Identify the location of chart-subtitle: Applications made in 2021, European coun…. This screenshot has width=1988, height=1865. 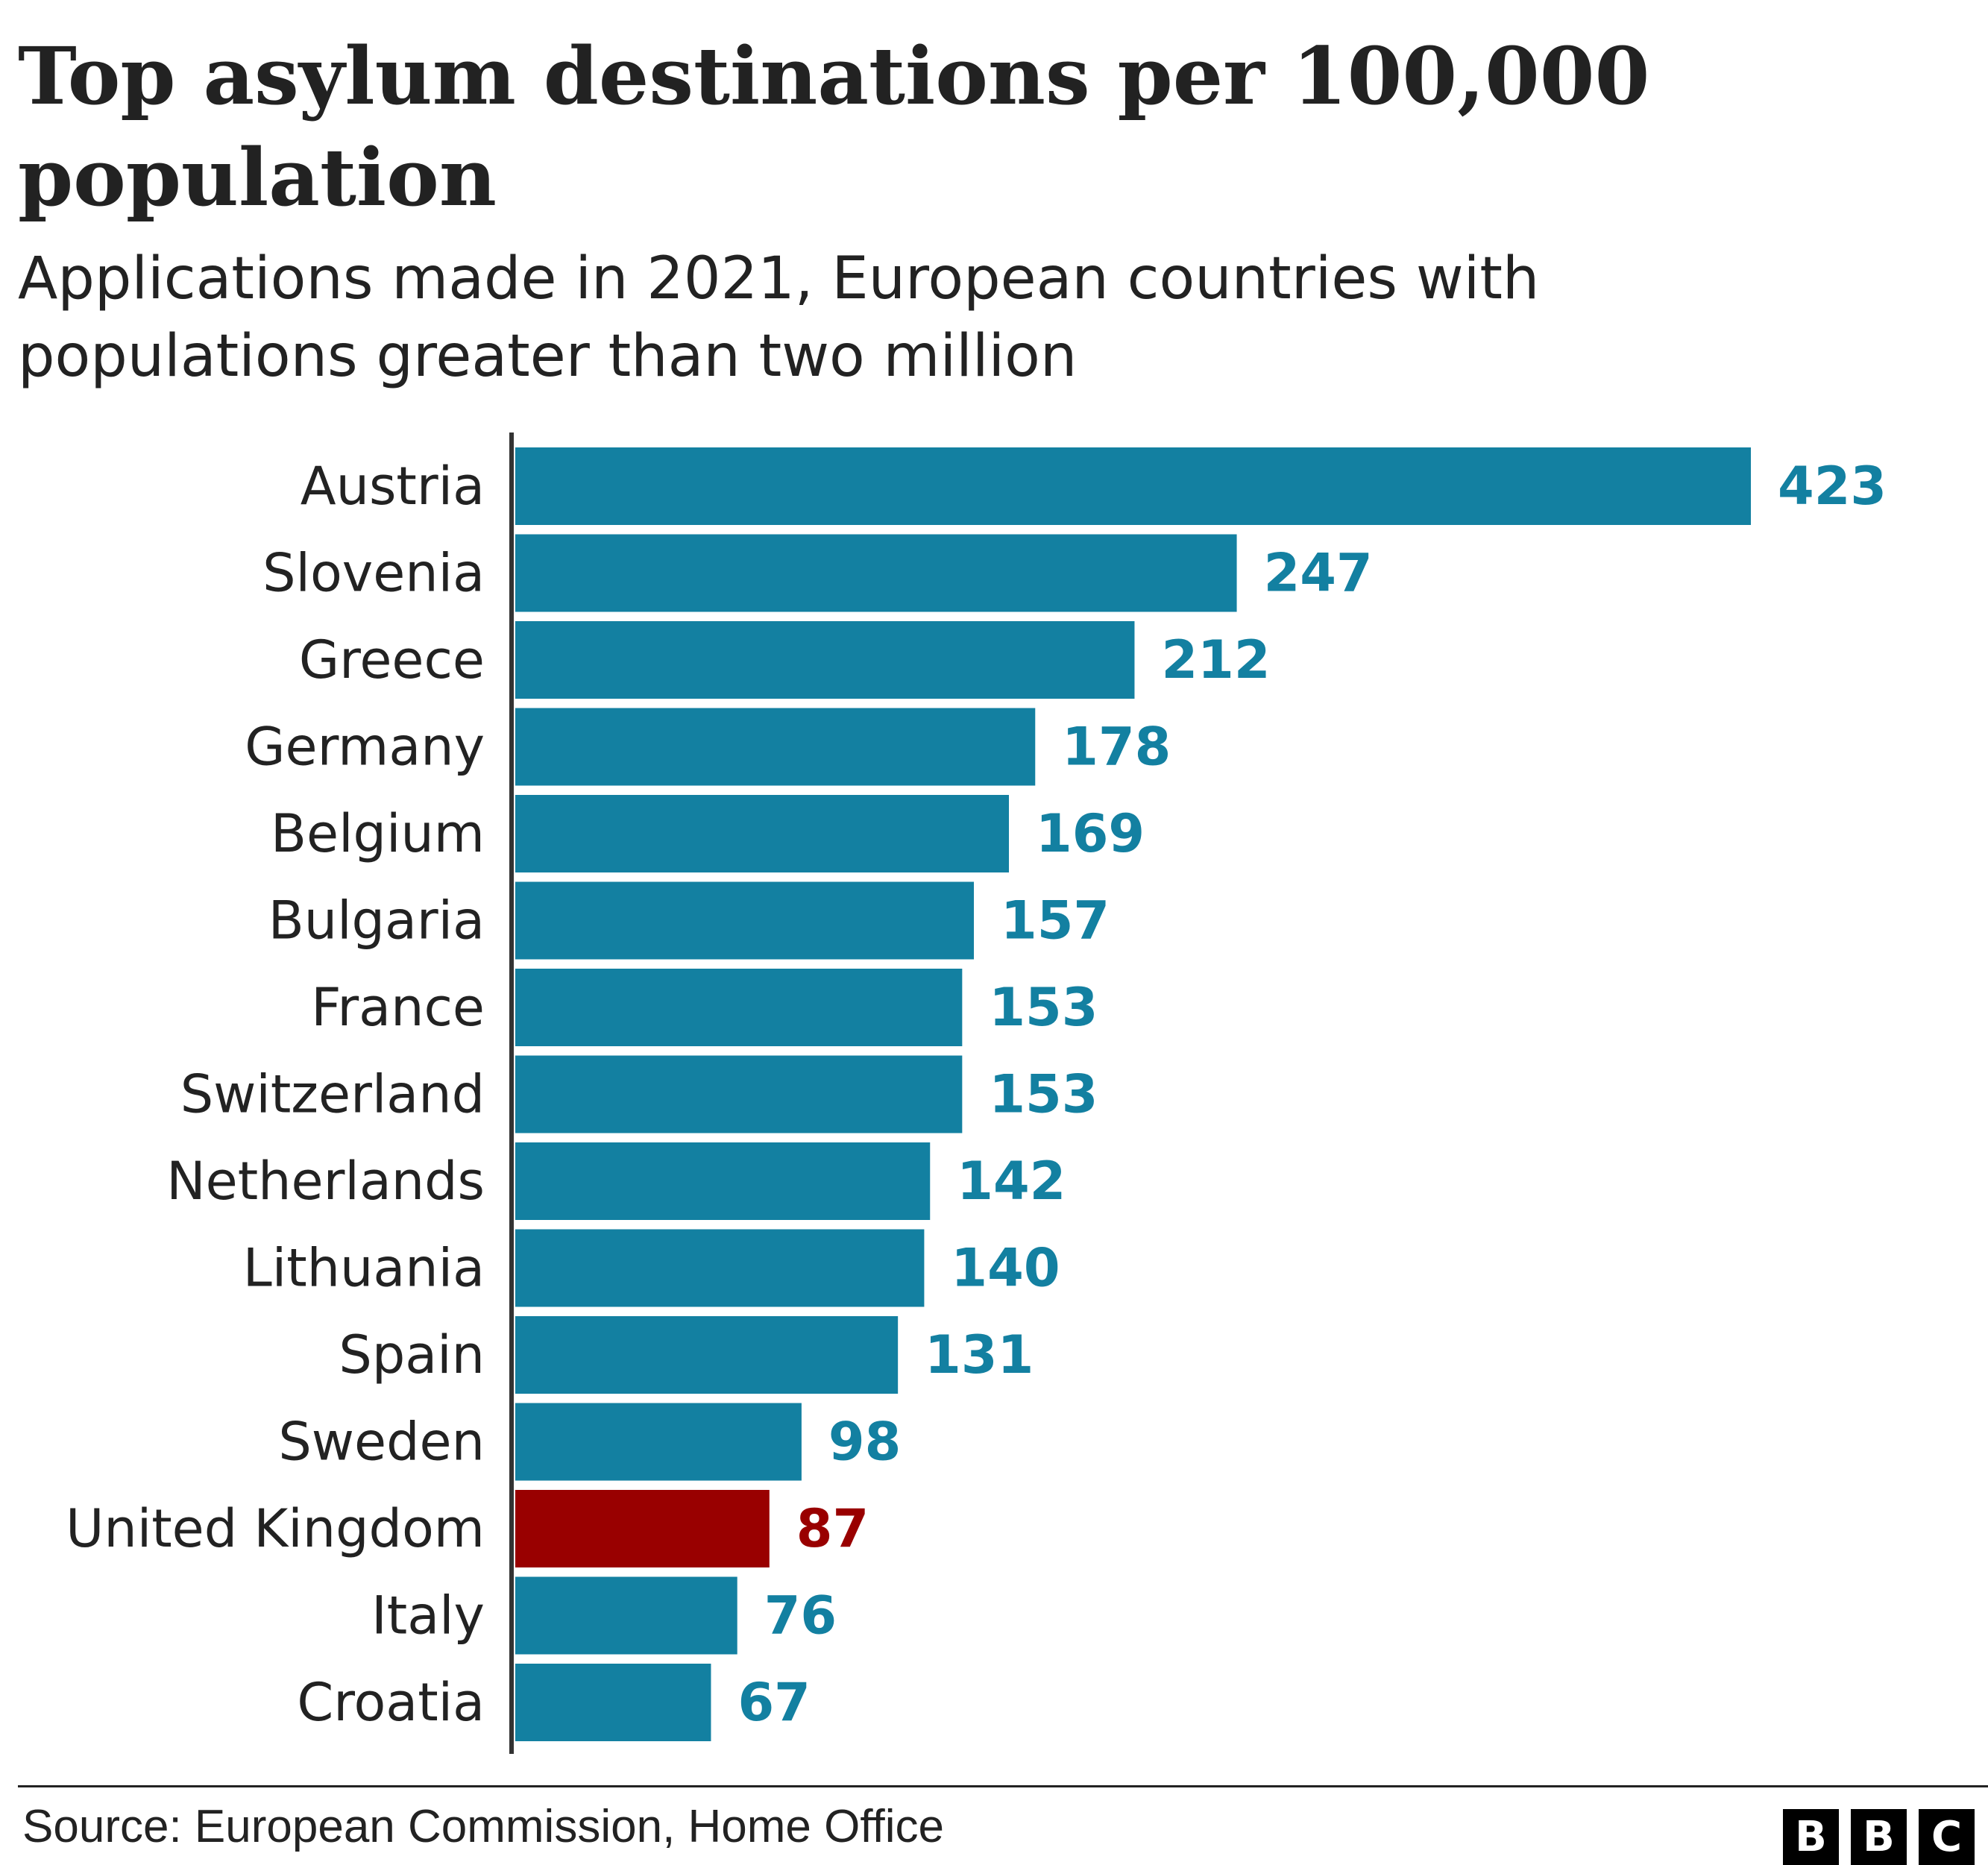
(779, 318).